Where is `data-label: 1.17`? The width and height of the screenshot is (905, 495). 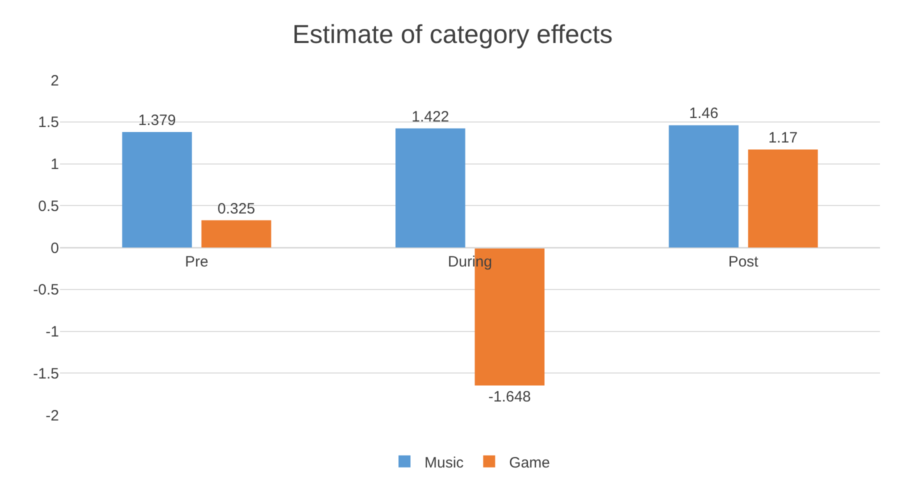 data-label: 1.17 is located at coordinates (783, 138).